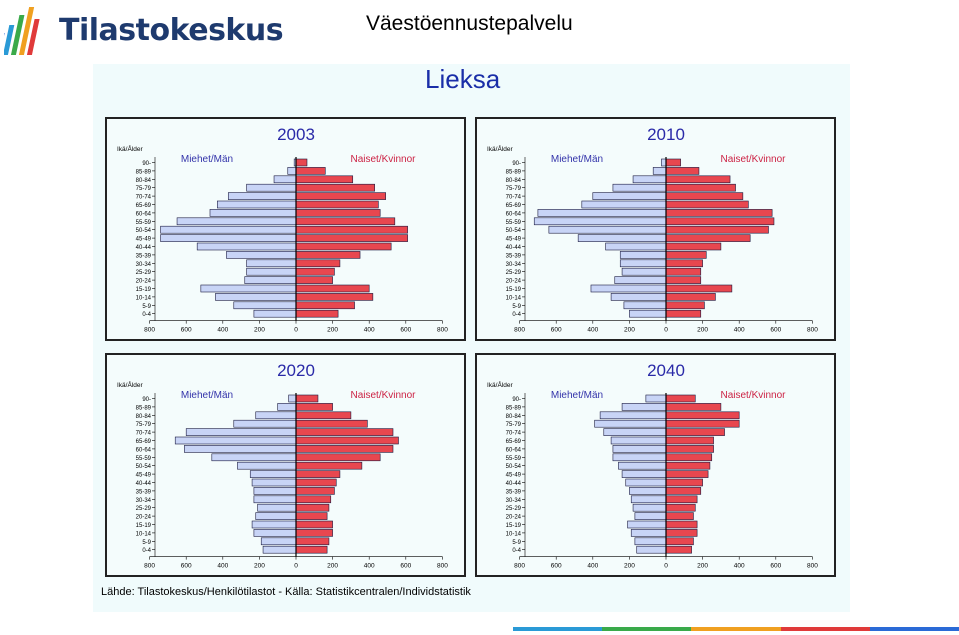 The height and width of the screenshot is (635, 959). What do you see at coordinates (146, 551) in the screenshot?
I see `age-tick-label: 0-4` at bounding box center [146, 551].